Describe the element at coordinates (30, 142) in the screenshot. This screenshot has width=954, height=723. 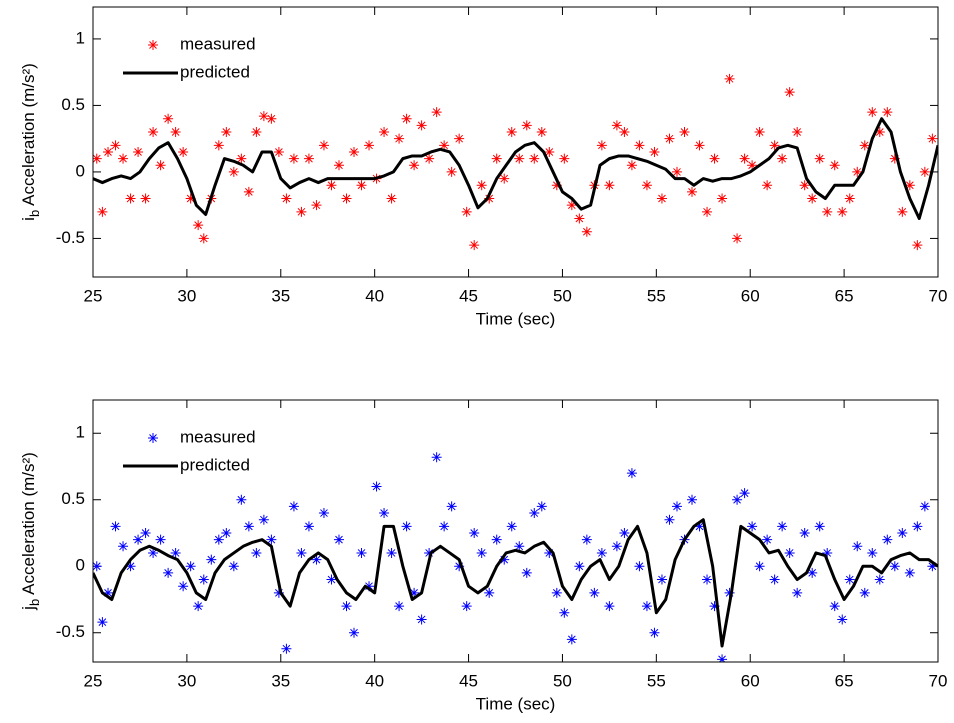
I see `y-axis-label: ib Acceleration (m/s²)` at that location.